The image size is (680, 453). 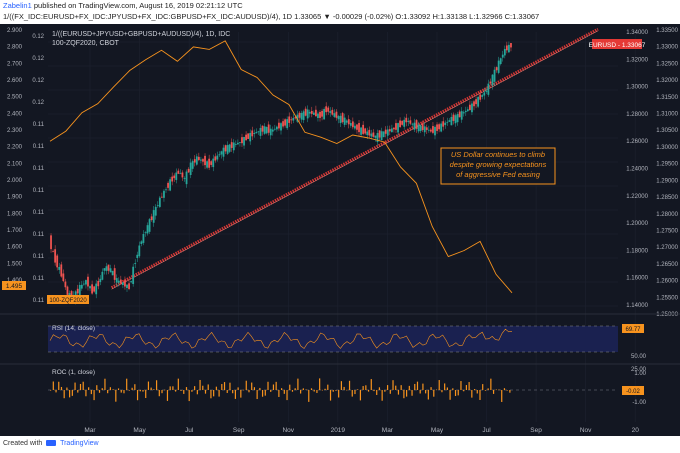 I want to click on time-axis-label: May, so click(x=139, y=430).